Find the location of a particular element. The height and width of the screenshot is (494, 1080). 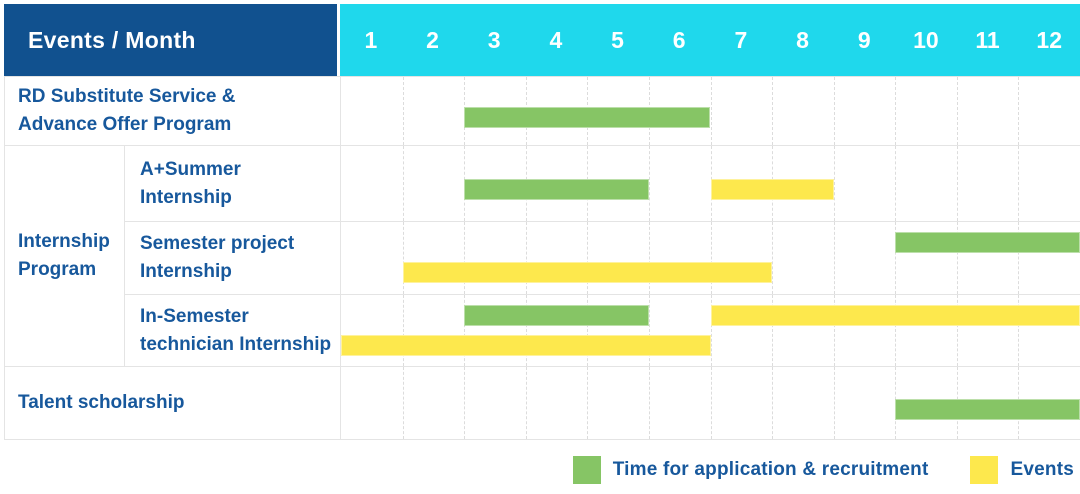

row-label: A+Summer Internship is located at coordinates (190, 183).